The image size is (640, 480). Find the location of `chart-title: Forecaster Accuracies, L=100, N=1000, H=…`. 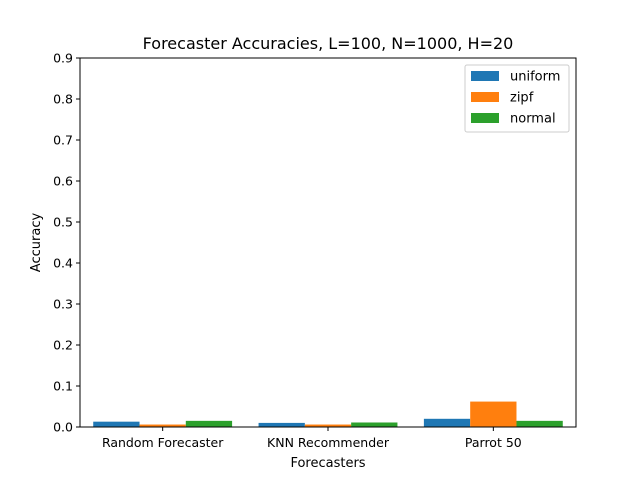

chart-title: Forecaster Accuracies, L=100, N=1000, H=… is located at coordinates (328, 43).